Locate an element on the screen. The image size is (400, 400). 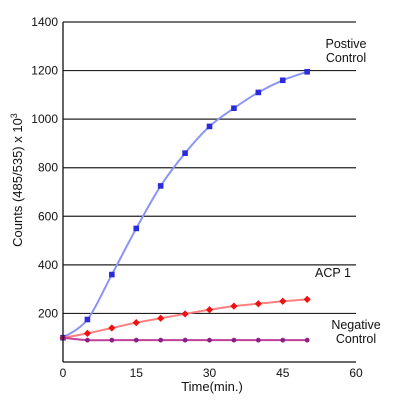
y-tick-label: 800 is located at coordinates (48, 168).